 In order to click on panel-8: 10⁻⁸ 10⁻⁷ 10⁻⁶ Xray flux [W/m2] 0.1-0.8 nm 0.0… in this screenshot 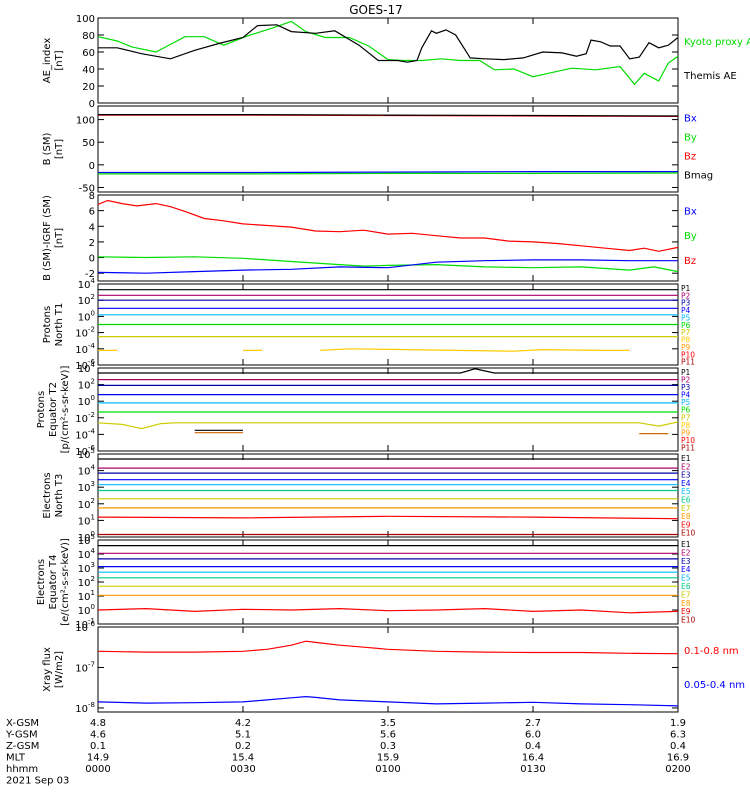, I will do `click(393, 667)`.